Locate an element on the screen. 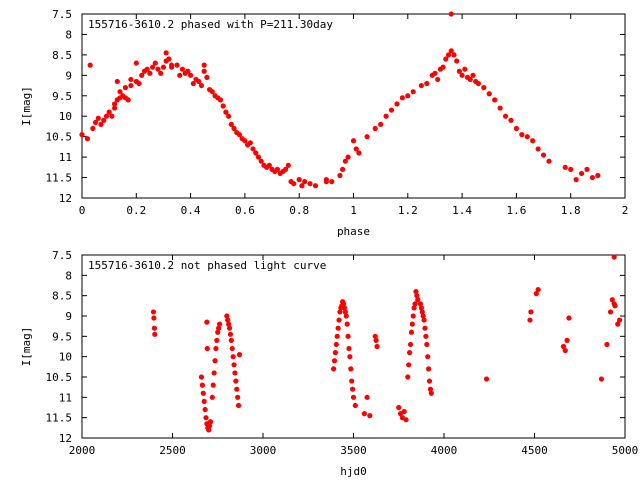 The image size is (640, 480). chart-1-y-tick-label: 7.5 is located at coordinates (62, 14).